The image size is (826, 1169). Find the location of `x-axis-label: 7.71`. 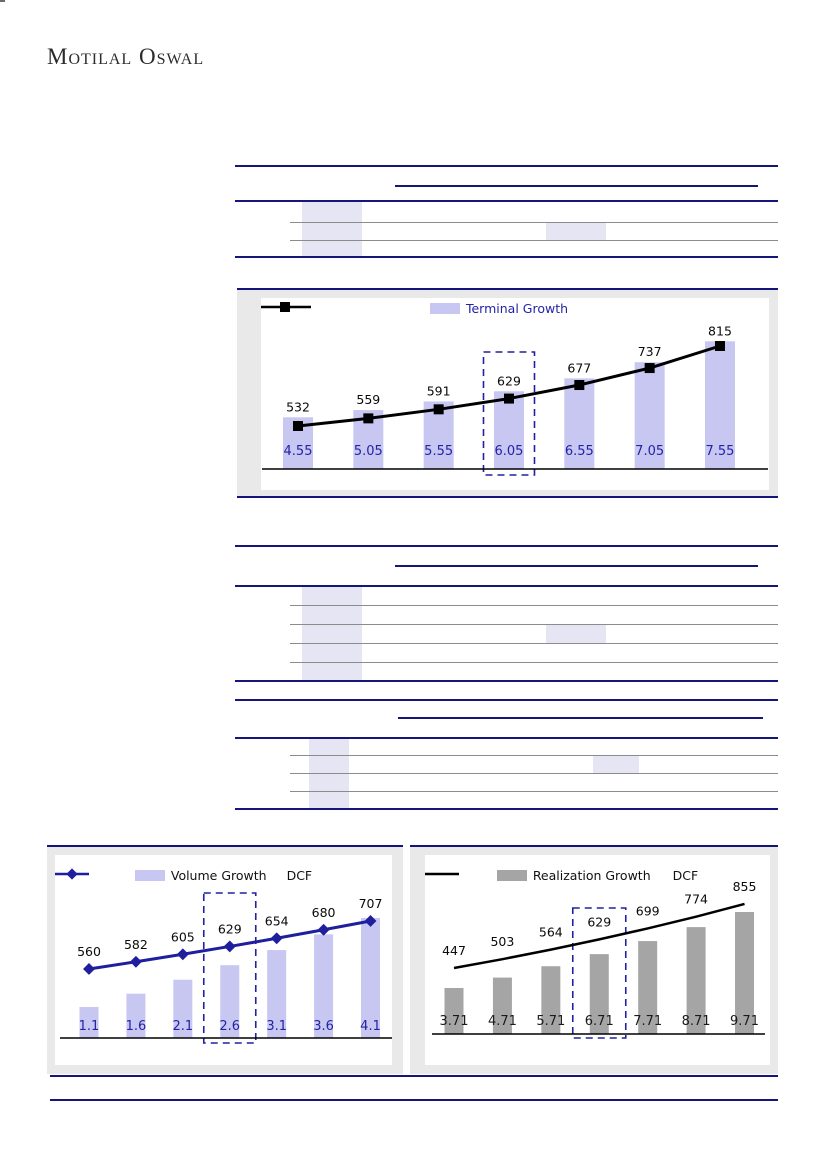

x-axis-label: 7.71 is located at coordinates (647, 1021).